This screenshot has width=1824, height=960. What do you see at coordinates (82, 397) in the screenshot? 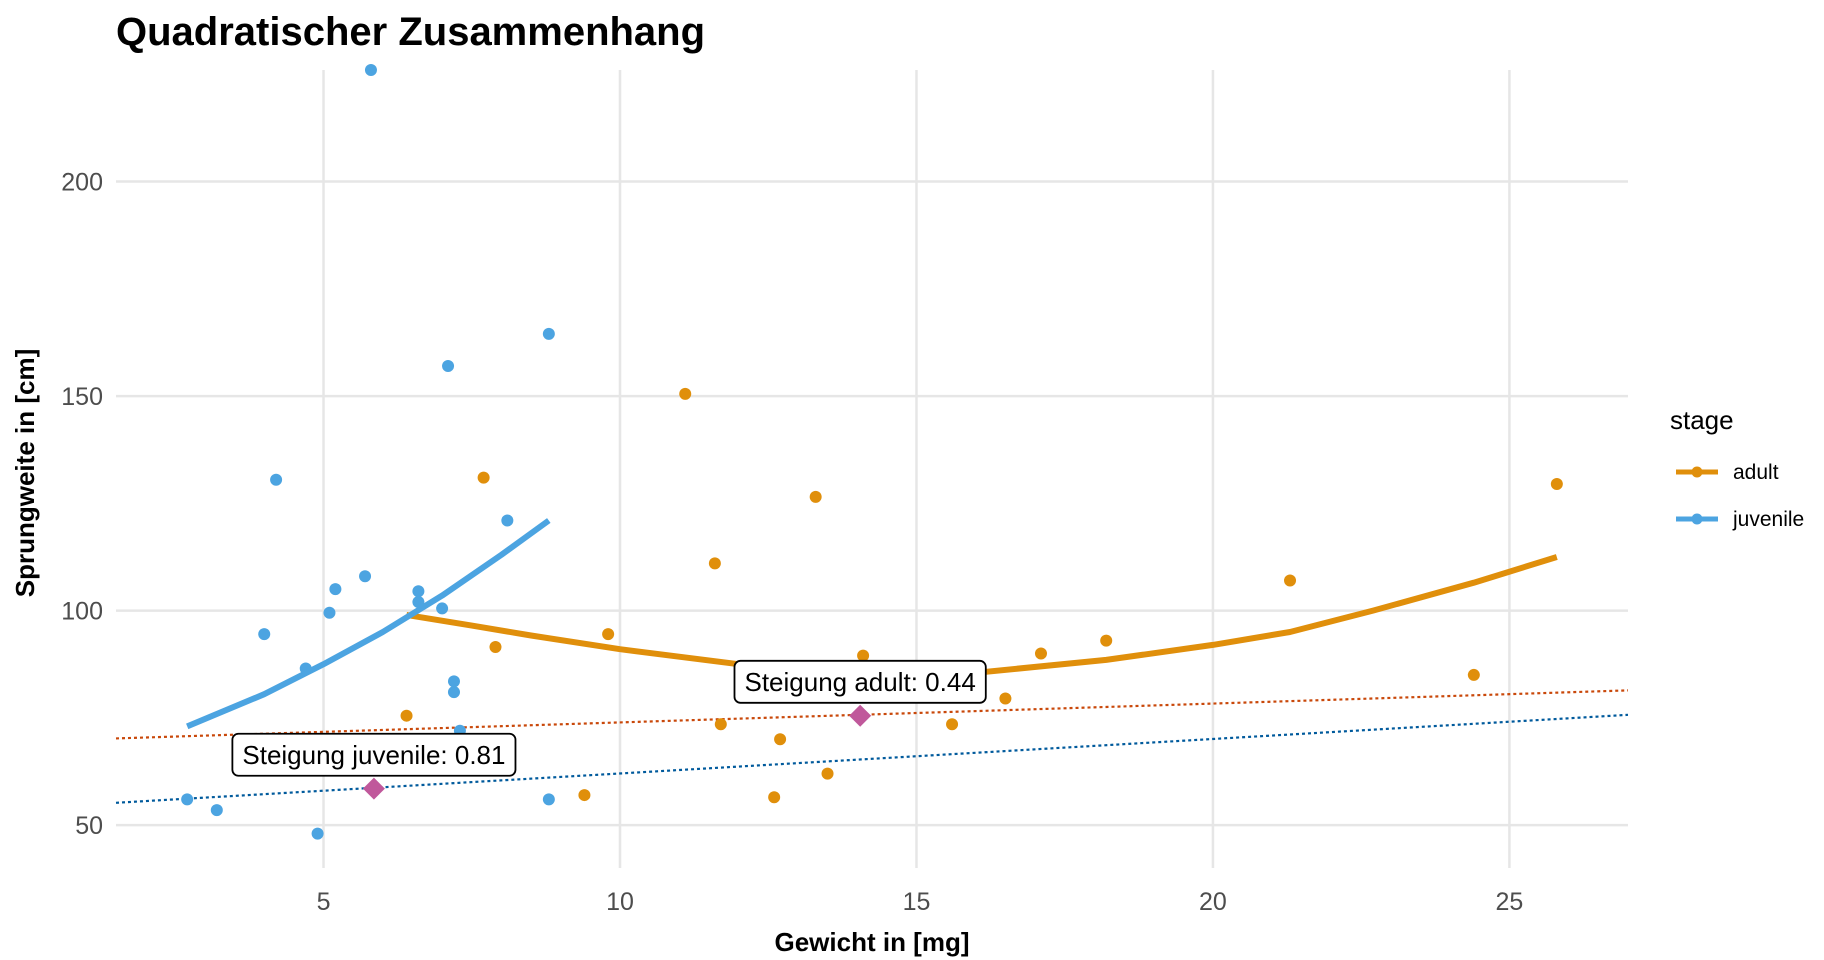
I see `y-tick-label: 150` at bounding box center [82, 397].